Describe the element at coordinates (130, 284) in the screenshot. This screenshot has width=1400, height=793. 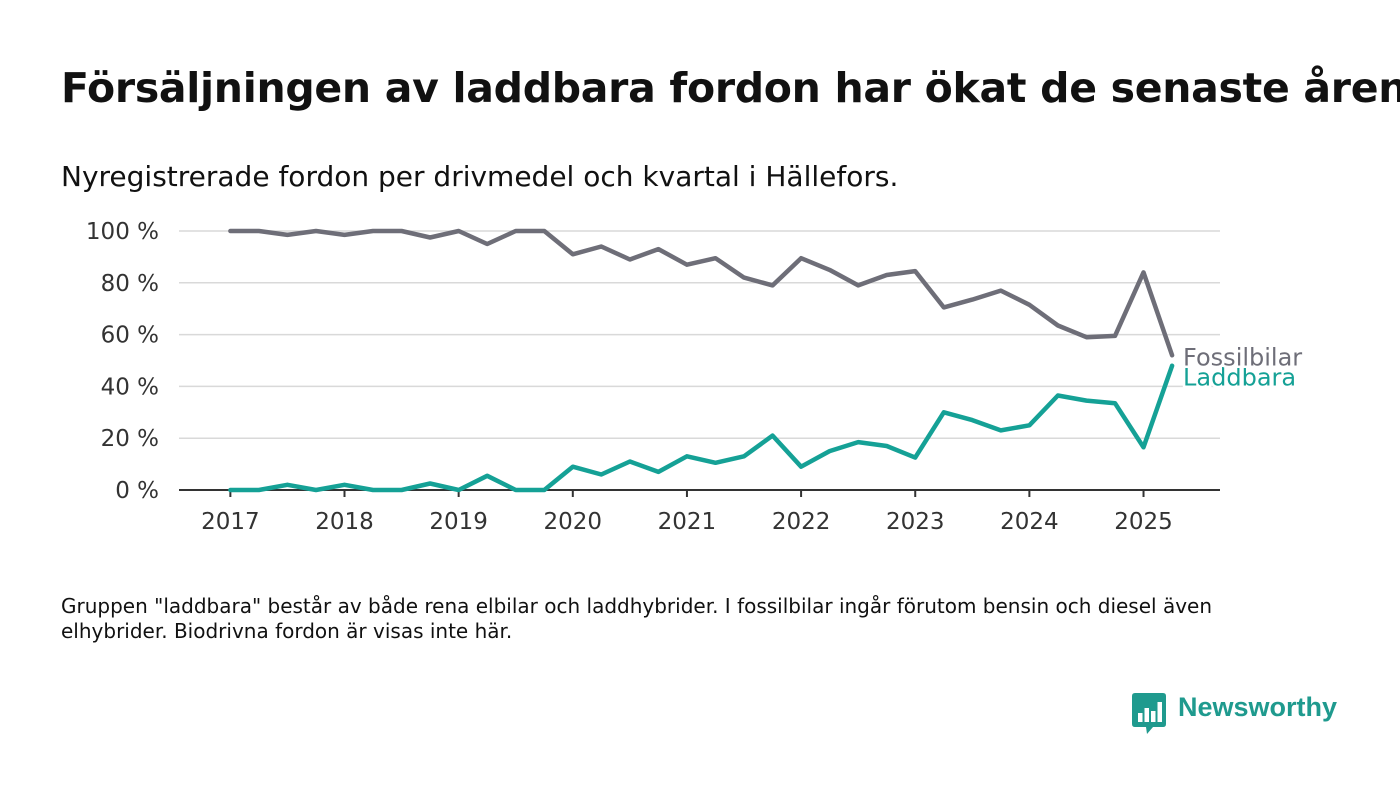
I see `y-tick-label: 80 %` at that location.